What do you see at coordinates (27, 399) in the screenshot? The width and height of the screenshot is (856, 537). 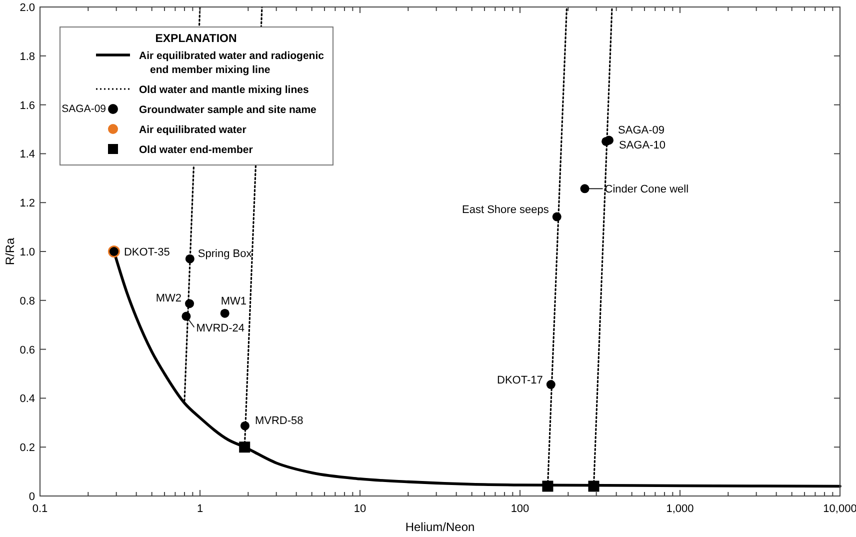 I see `y-tick-label: 0.4` at bounding box center [27, 399].